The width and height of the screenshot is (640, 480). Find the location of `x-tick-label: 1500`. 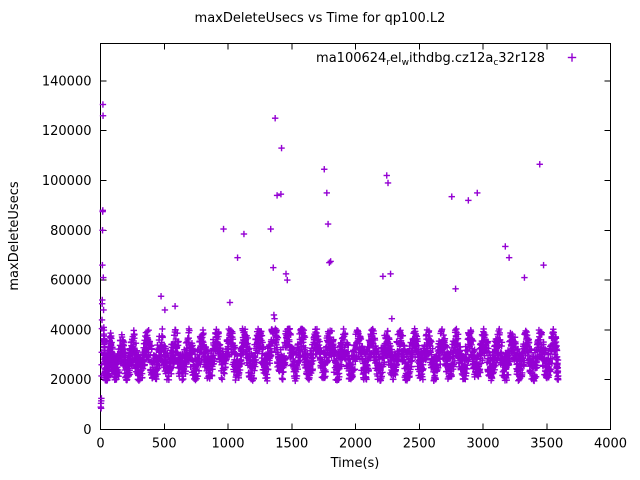

x-tick-label: 1500 is located at coordinates (291, 444).